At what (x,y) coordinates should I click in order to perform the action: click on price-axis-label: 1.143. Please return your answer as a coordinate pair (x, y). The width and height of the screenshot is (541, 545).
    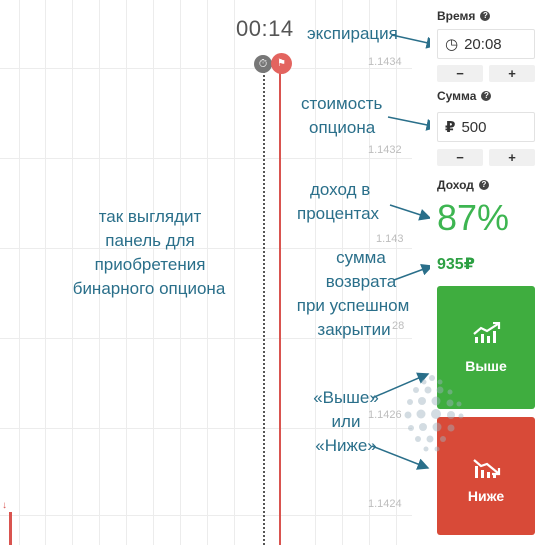
    Looking at the image, I should click on (390, 239).